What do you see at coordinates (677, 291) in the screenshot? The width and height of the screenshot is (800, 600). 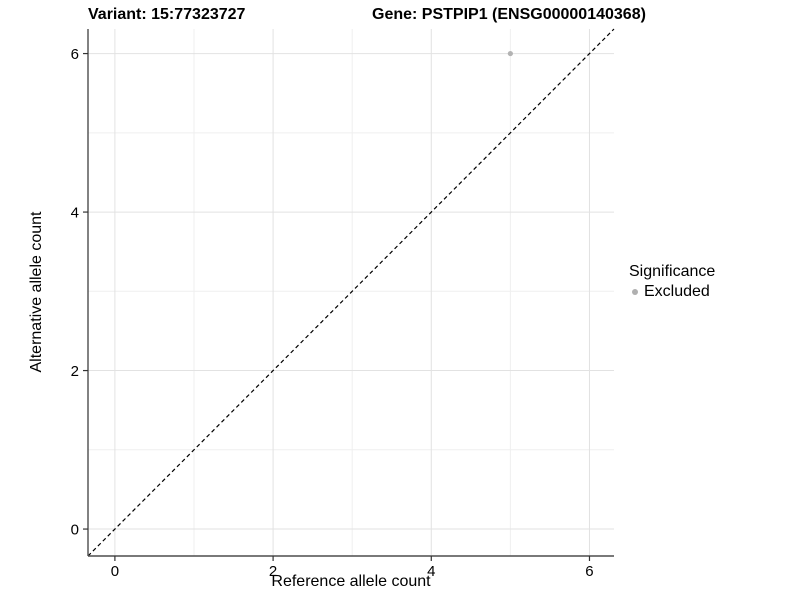 I see `legend-item-label: Excluded` at bounding box center [677, 291].